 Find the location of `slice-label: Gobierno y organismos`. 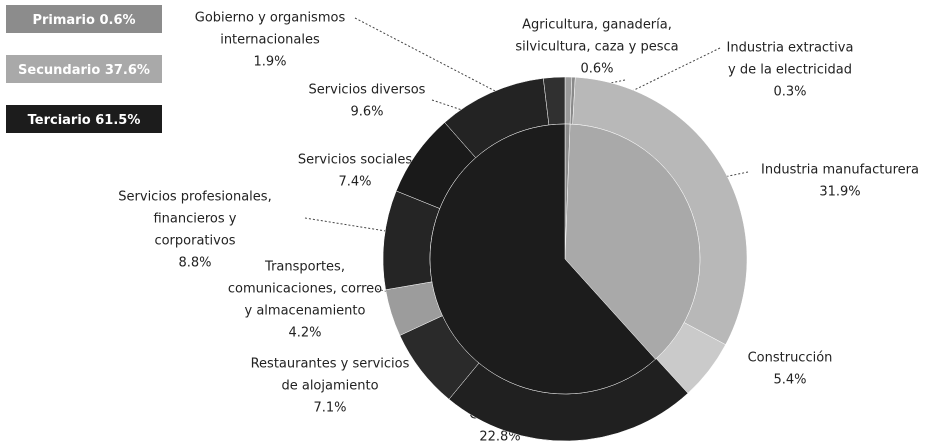

slice-label: Gobierno y organismos is located at coordinates (270, 18).